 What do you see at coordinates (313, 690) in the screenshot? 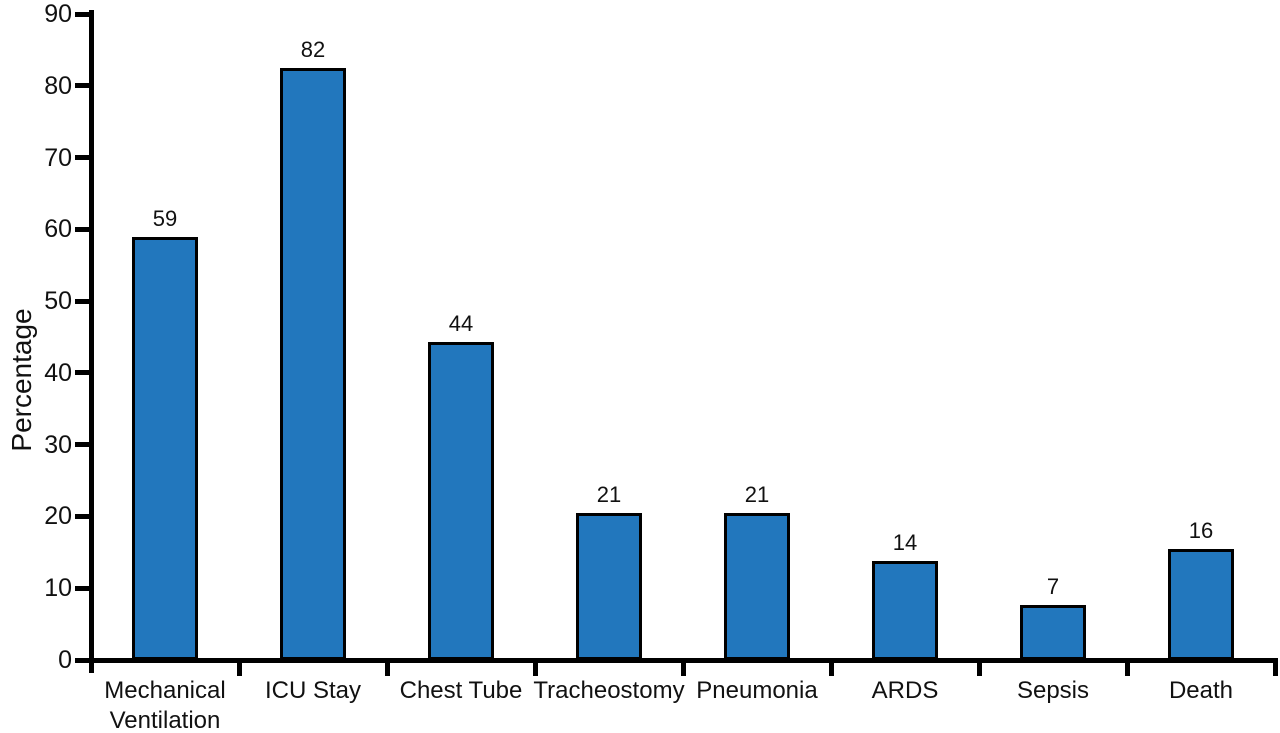
I see `x-category-label: ICU Stay` at bounding box center [313, 690].